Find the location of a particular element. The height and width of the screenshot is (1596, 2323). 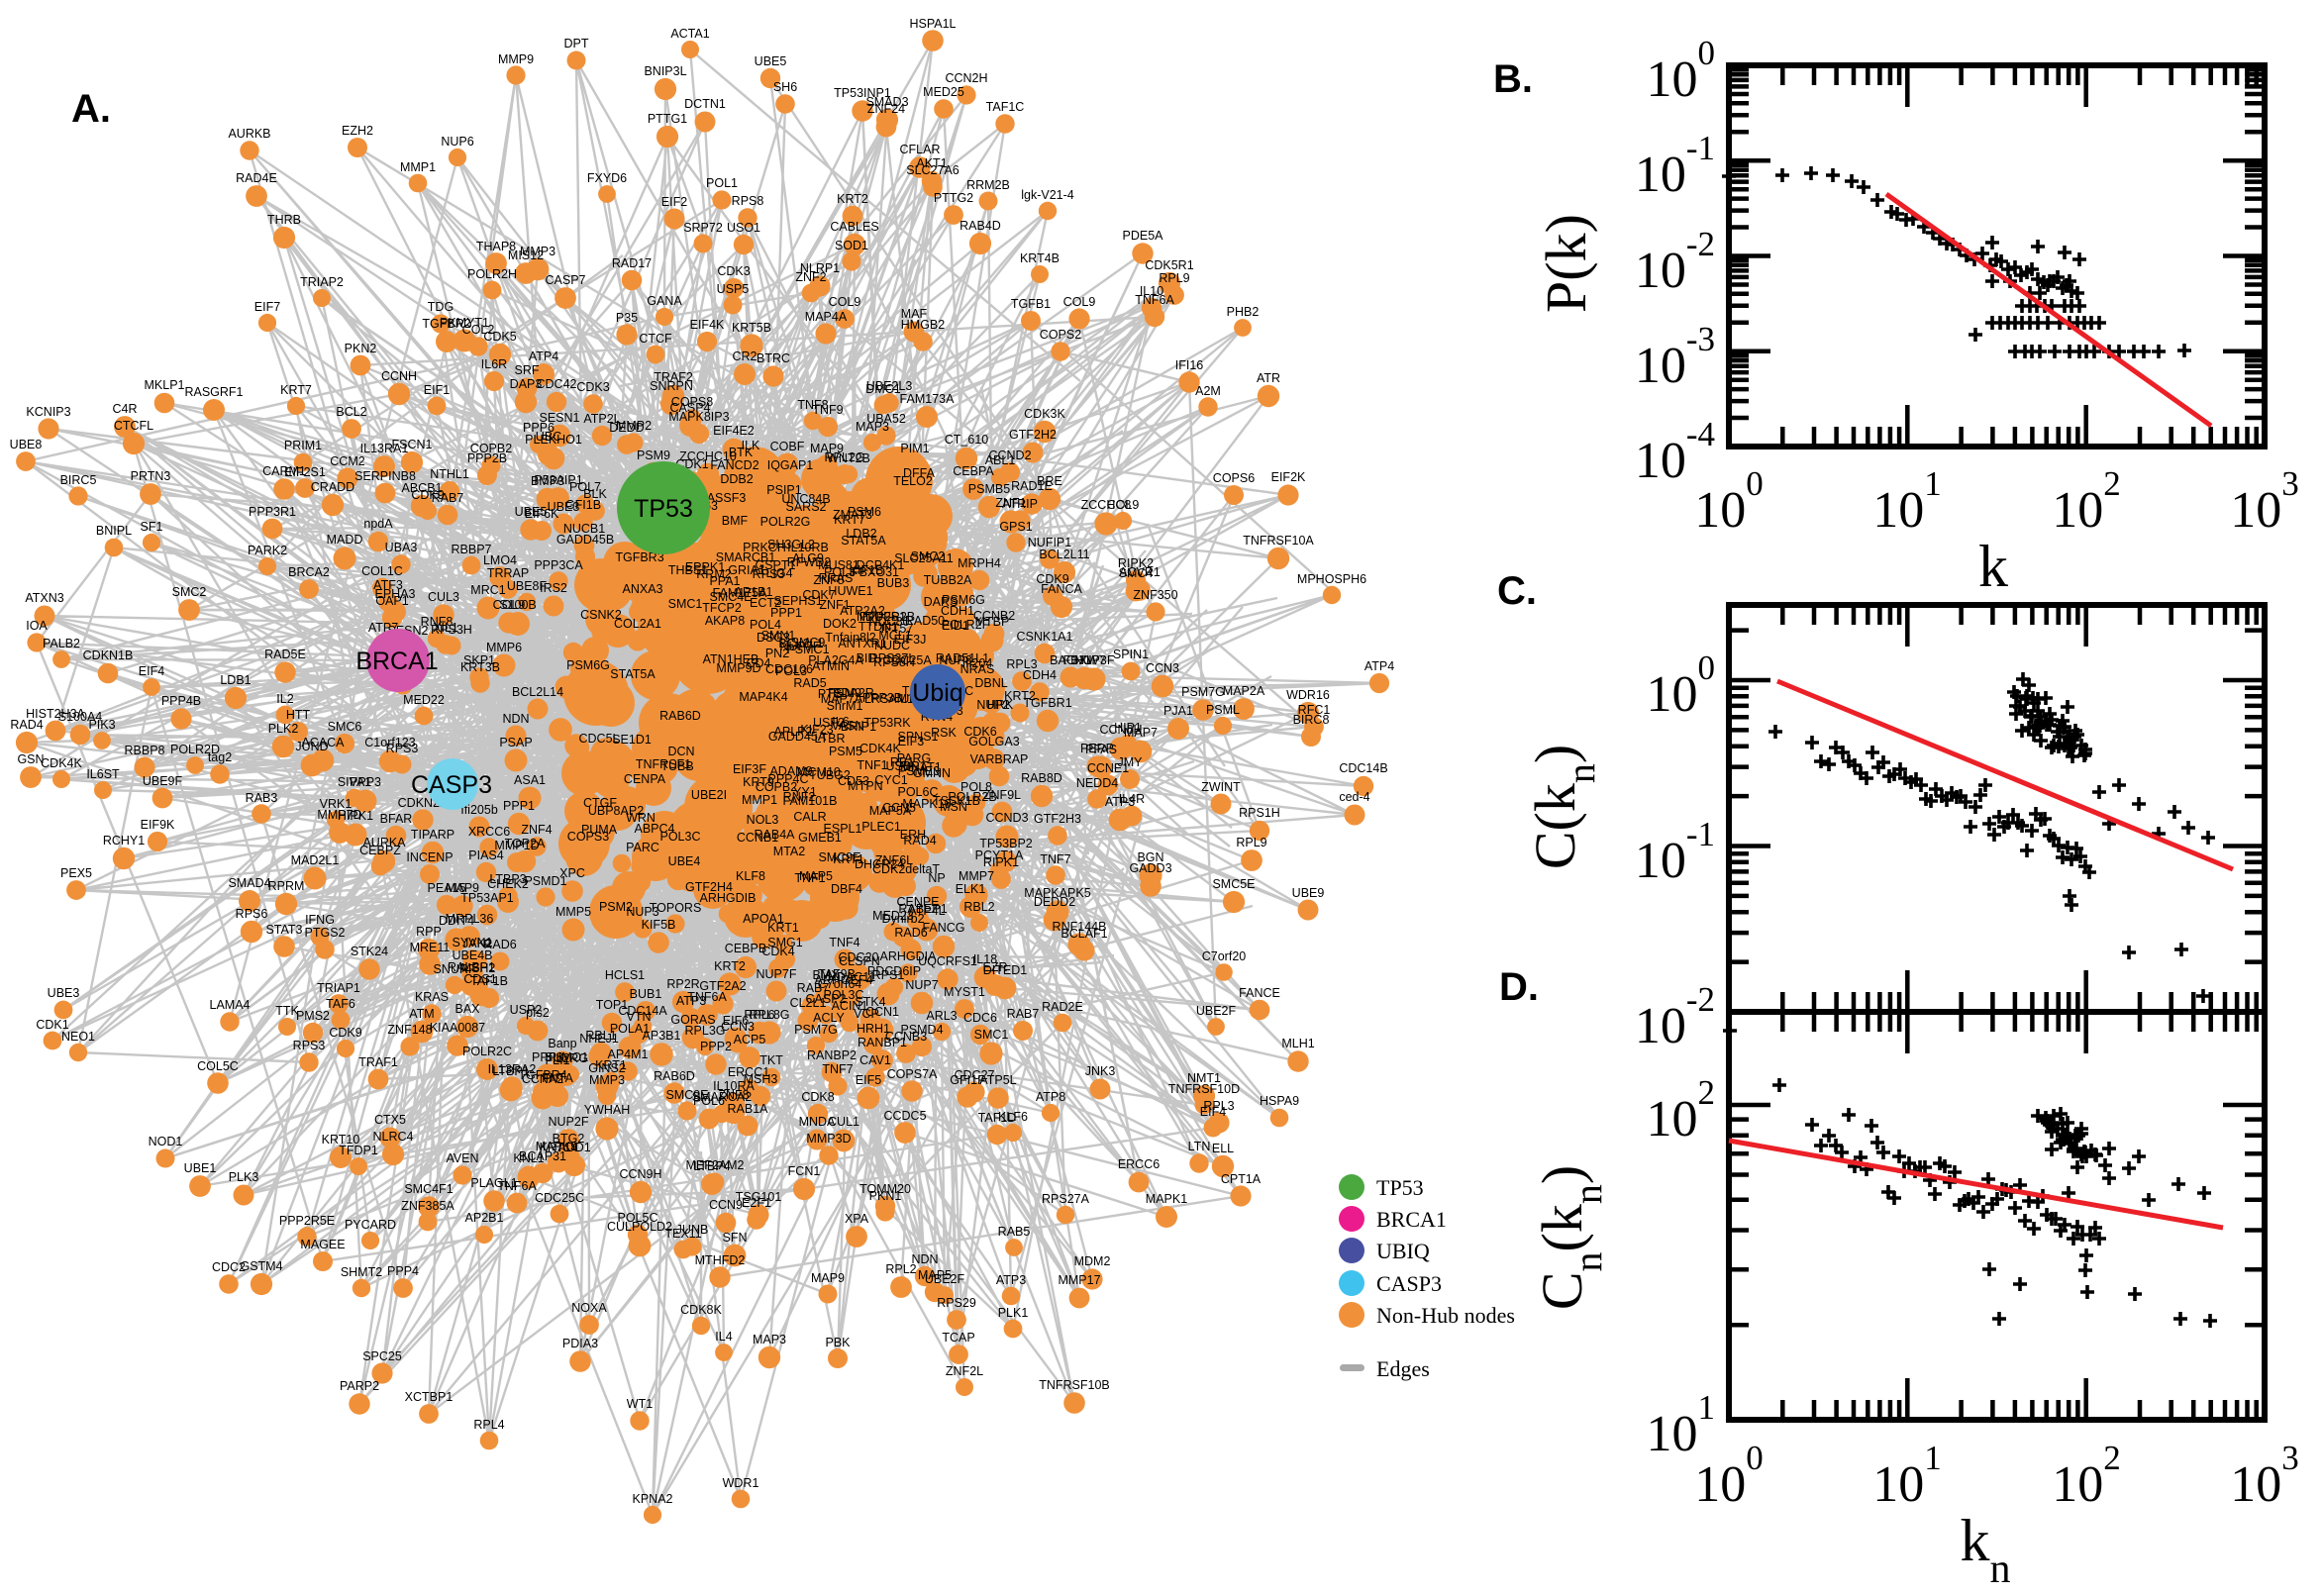

svg-text: FXYD6 is located at coordinates (607, 178).